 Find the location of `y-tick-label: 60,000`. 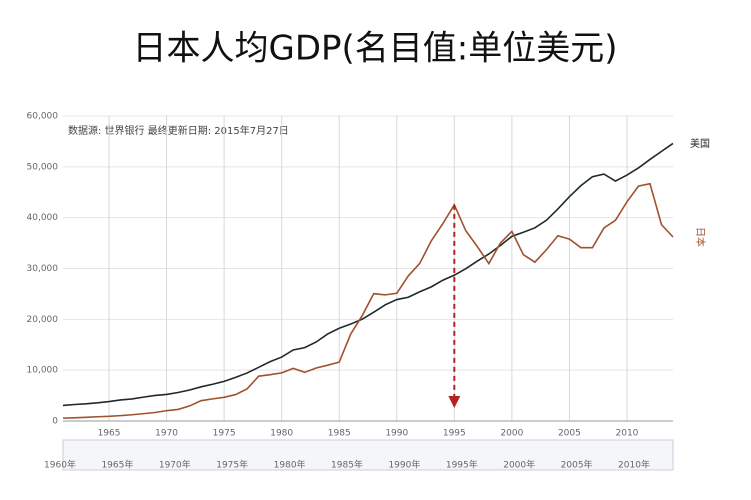

y-tick-label: 60,000 is located at coordinates (43, 117).